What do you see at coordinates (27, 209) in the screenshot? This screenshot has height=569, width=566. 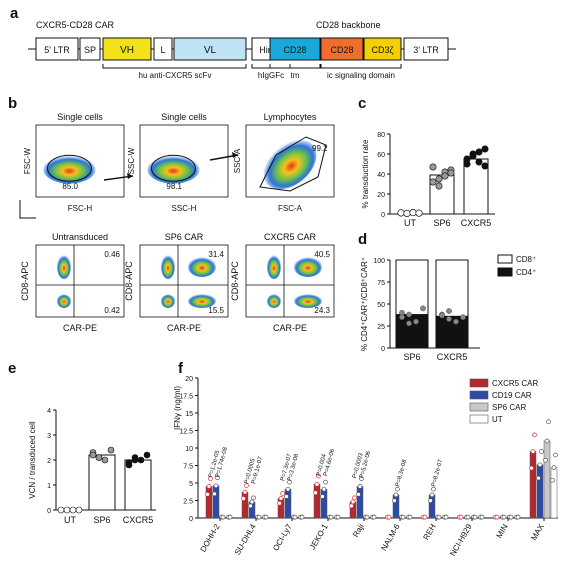 I see `axis-arrow-icon` at bounding box center [27, 209].